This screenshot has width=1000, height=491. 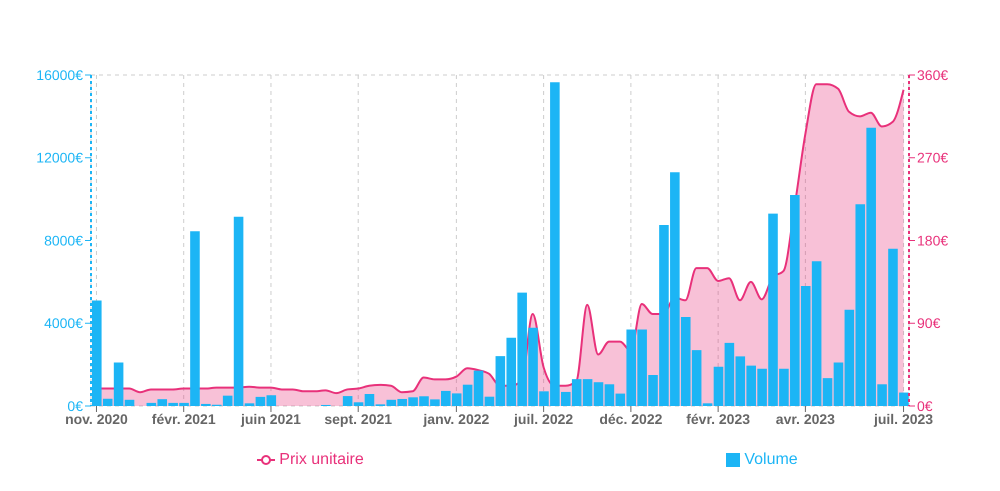 What do you see at coordinates (64, 240) in the screenshot?
I see `y-tick-label: 8000€` at bounding box center [64, 240].